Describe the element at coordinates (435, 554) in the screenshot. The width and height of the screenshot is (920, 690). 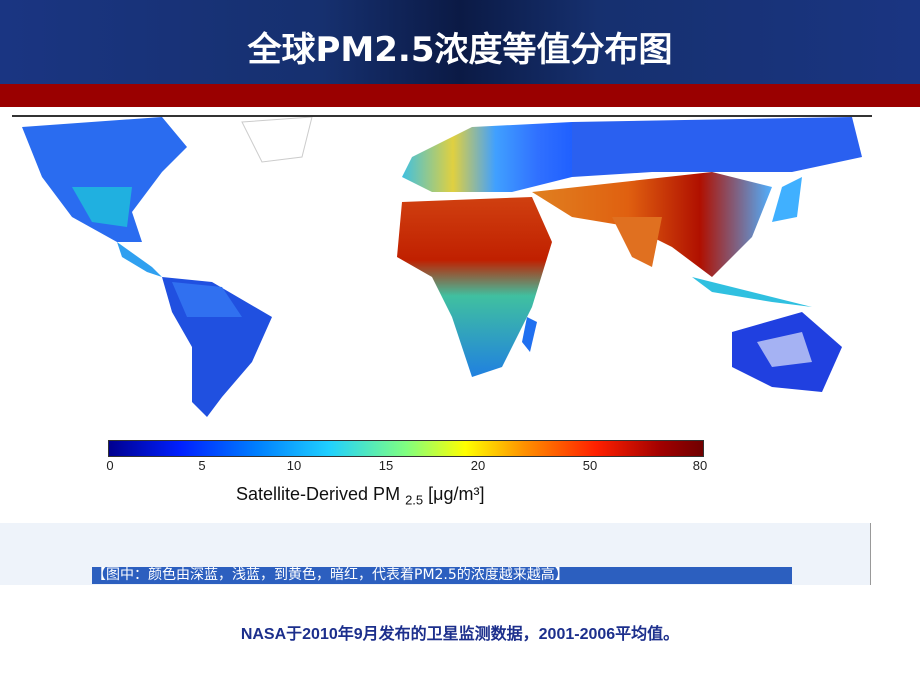
I see `note-box: 【图中：颜色由深蓝，浅蓝，到黄色，暗红，代表着PM2.5的浓度越来越高】` at that location.